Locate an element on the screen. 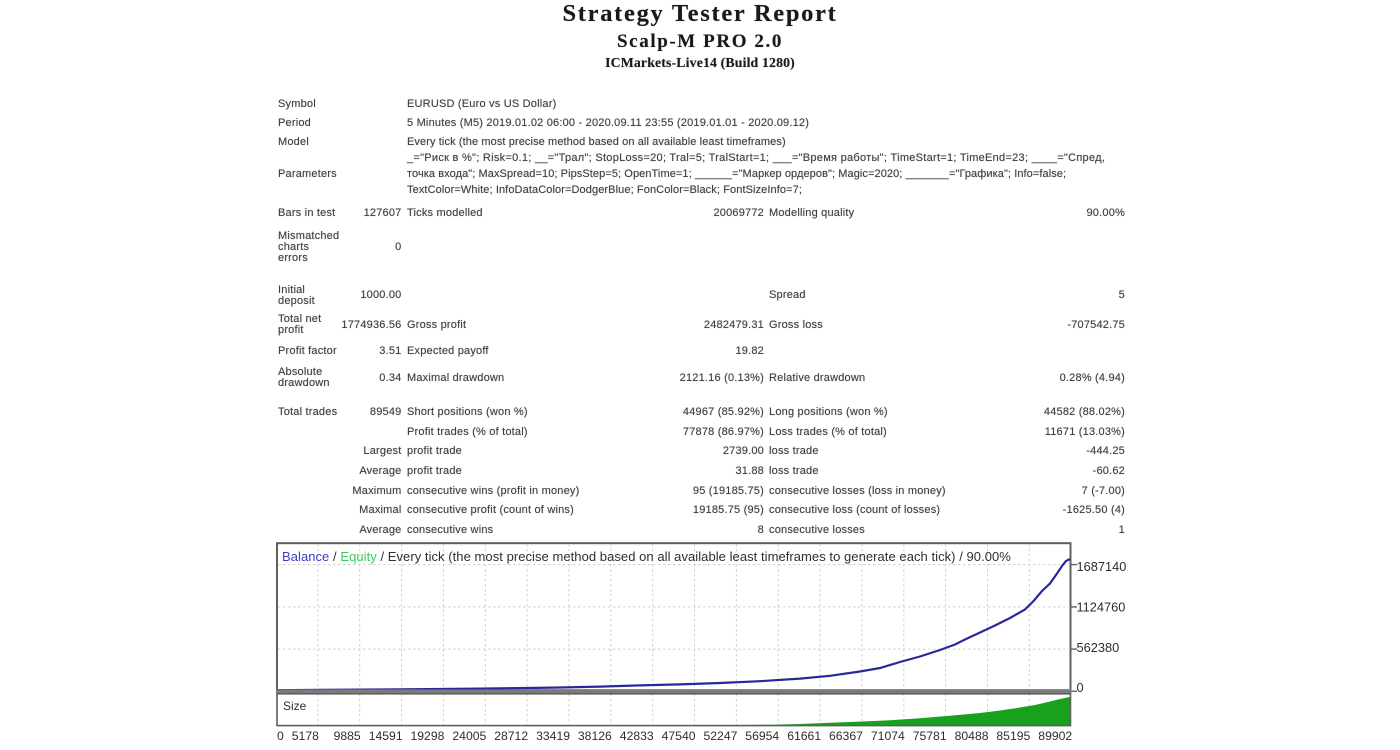 The image size is (1400, 750). svg-text: Size is located at coordinates (295, 706).